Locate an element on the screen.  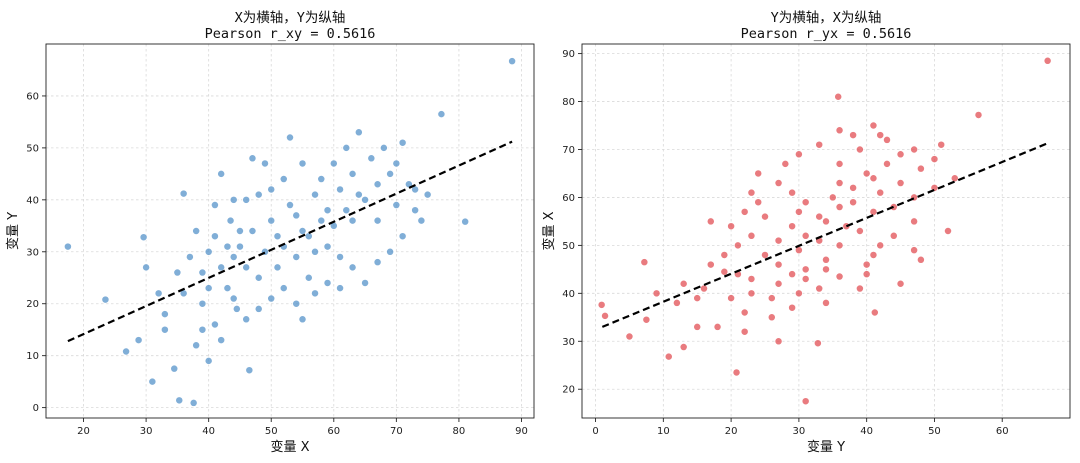
right-x-tick-label: 20 is located at coordinates (731, 431).